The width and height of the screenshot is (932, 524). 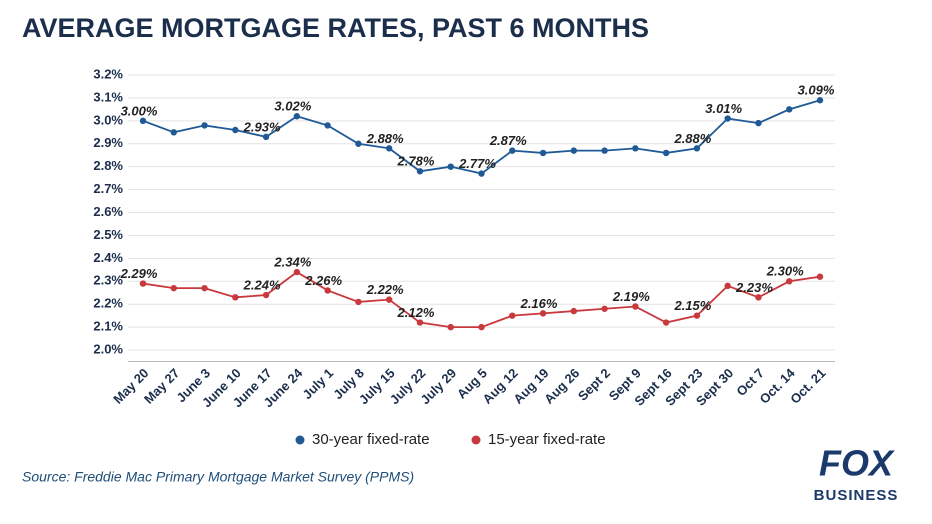 I want to click on y-tick-label: 2.1%, so click(x=108, y=326).